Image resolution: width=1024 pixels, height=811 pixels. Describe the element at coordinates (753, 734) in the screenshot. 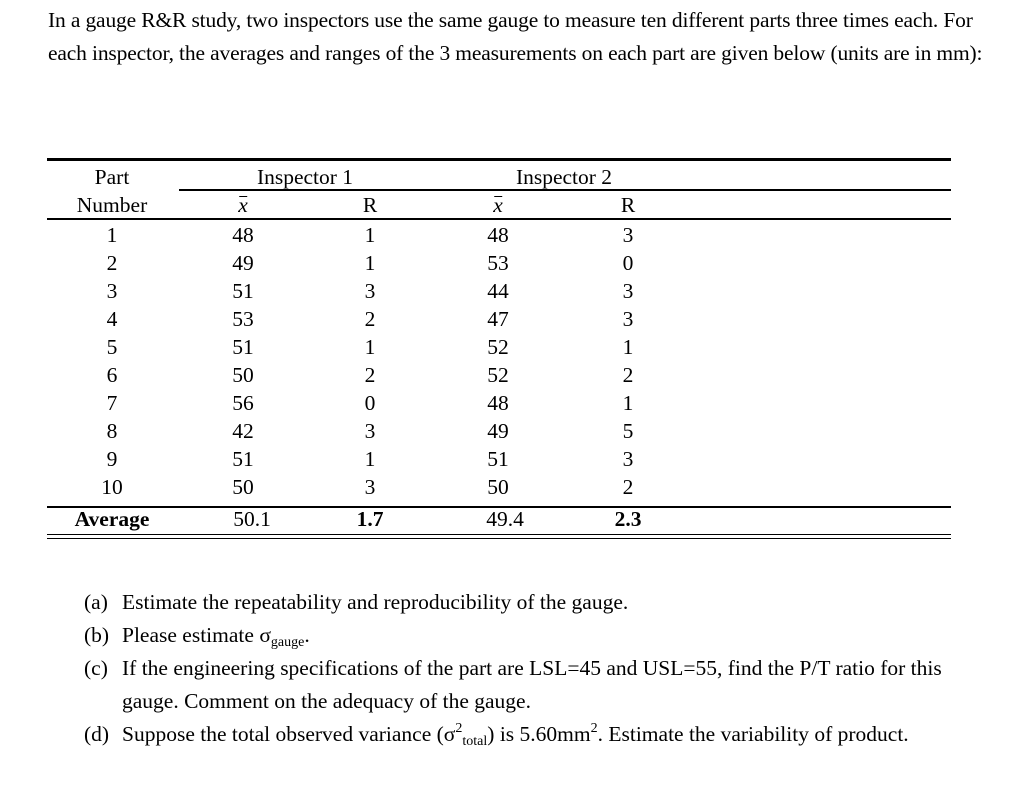

I see `question-text-end: . Estimate the variability of product.` at that location.